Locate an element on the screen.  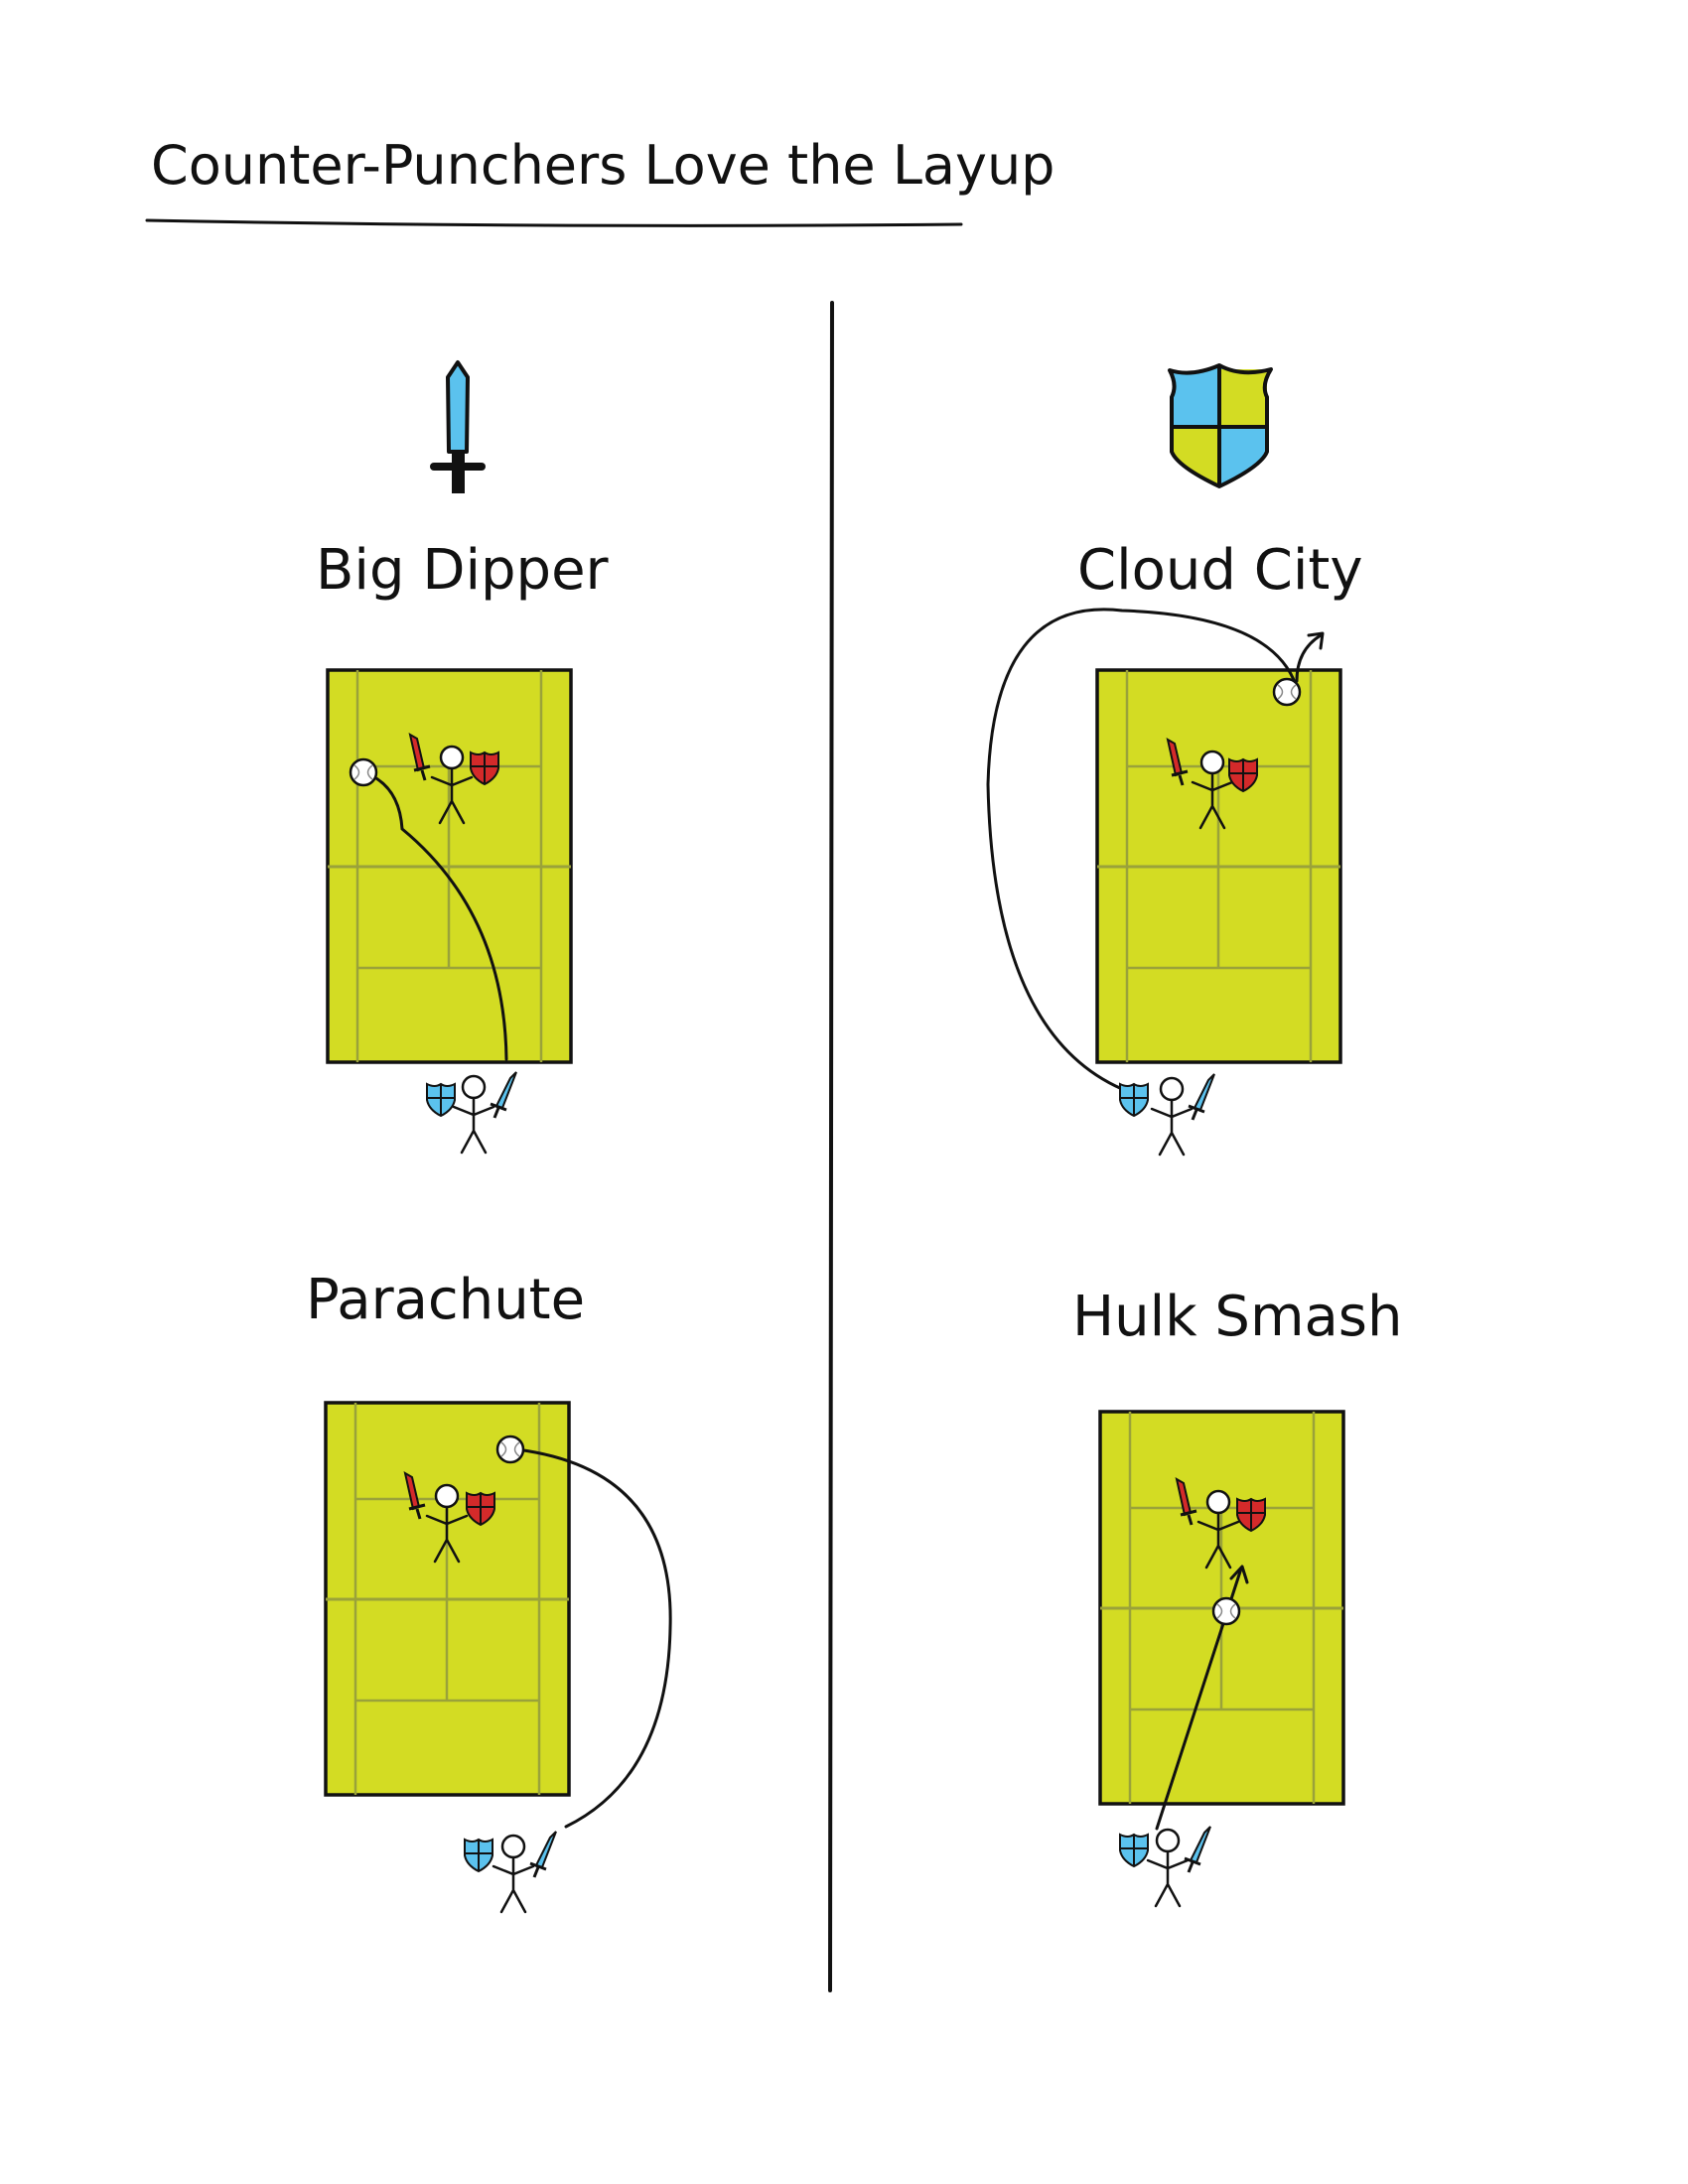
panel-big-dipper: Big Dipper is located at coordinates (463, 846).